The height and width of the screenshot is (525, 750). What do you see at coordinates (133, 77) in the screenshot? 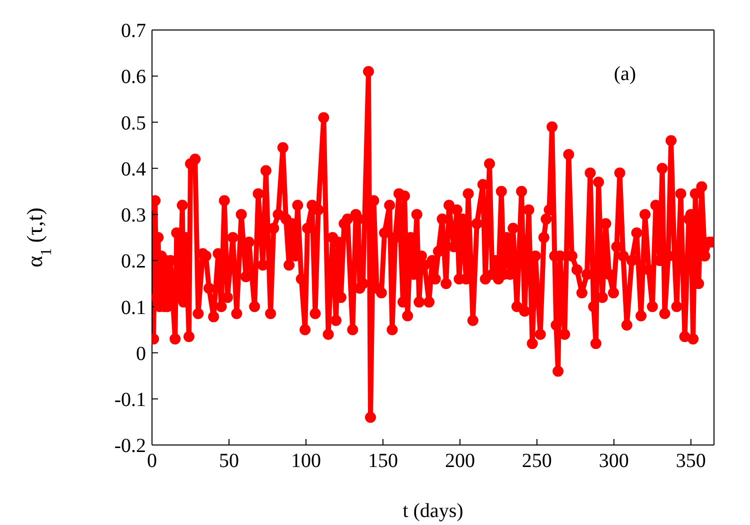
I see `y-tick-label: 0.6` at bounding box center [133, 77].